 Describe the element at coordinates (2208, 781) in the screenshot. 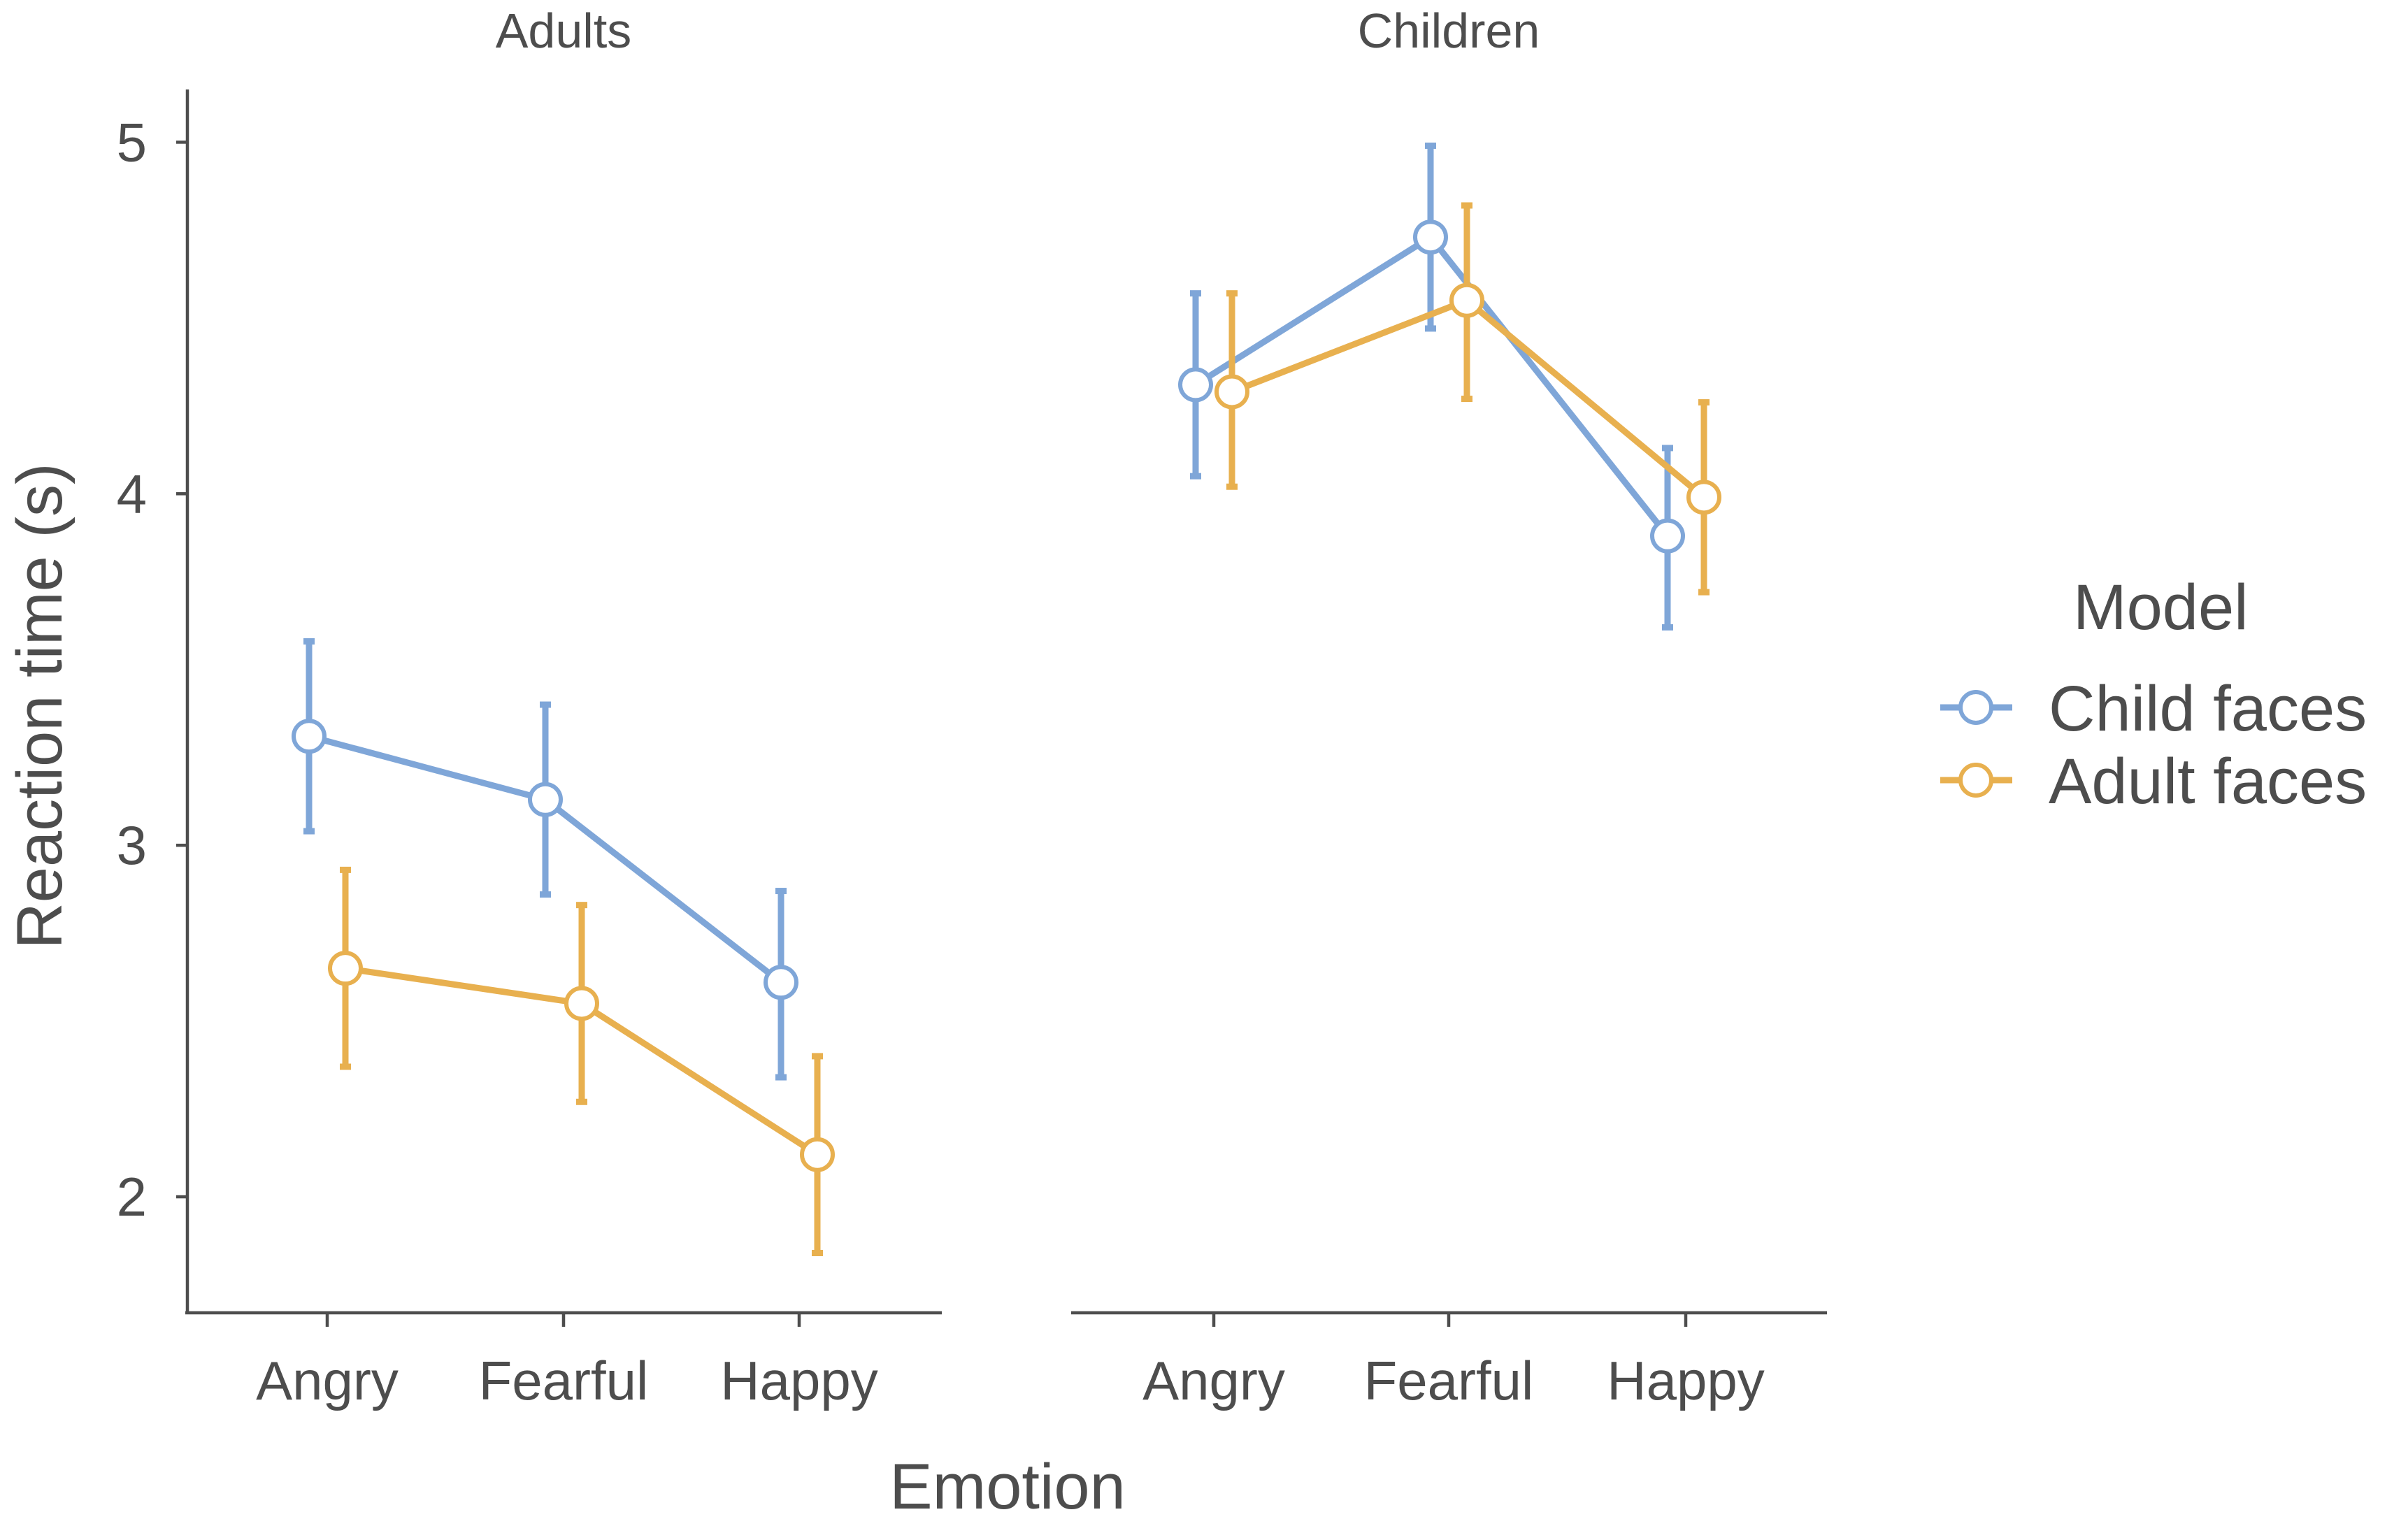

I see `legend-label-adult-faces: Adult faces` at that location.